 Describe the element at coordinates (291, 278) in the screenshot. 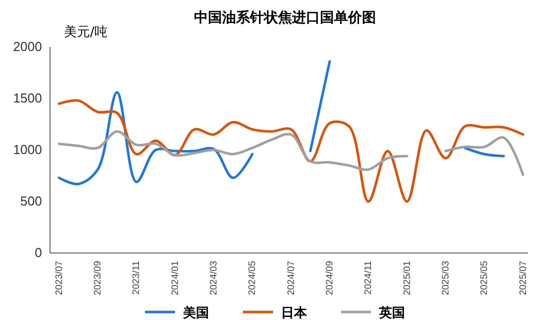

I see `x-tick-label: 2024/07` at that location.